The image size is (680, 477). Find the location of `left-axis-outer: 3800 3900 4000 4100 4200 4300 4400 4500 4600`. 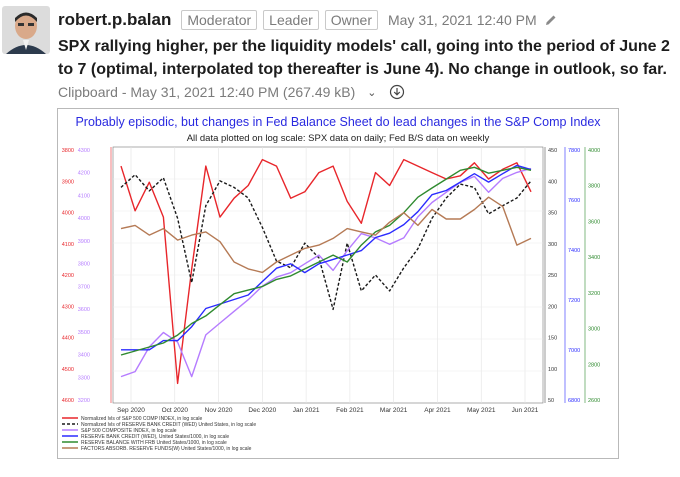

left-axis-outer: 3800 3900 4000 4100 4200 4300 4400 4500 4600 is located at coordinates (68, 276).